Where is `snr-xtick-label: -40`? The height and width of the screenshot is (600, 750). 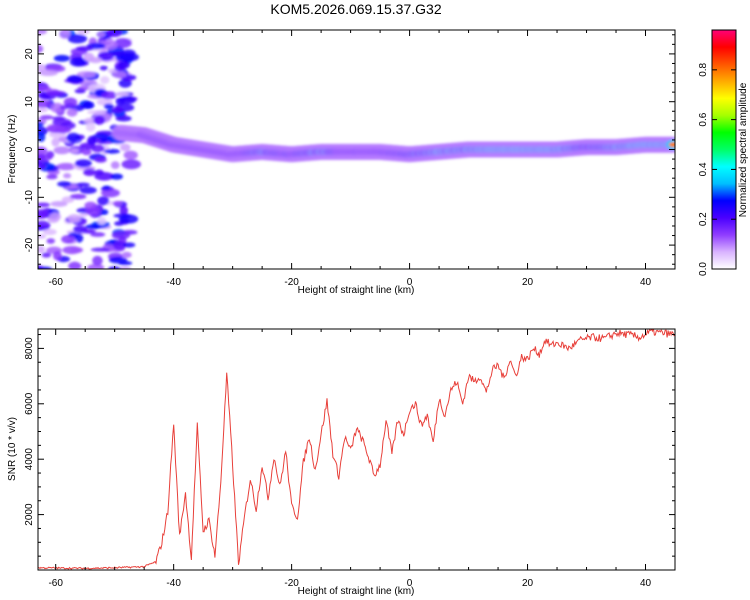
snr-xtick-label: -40 is located at coordinates (173, 583).